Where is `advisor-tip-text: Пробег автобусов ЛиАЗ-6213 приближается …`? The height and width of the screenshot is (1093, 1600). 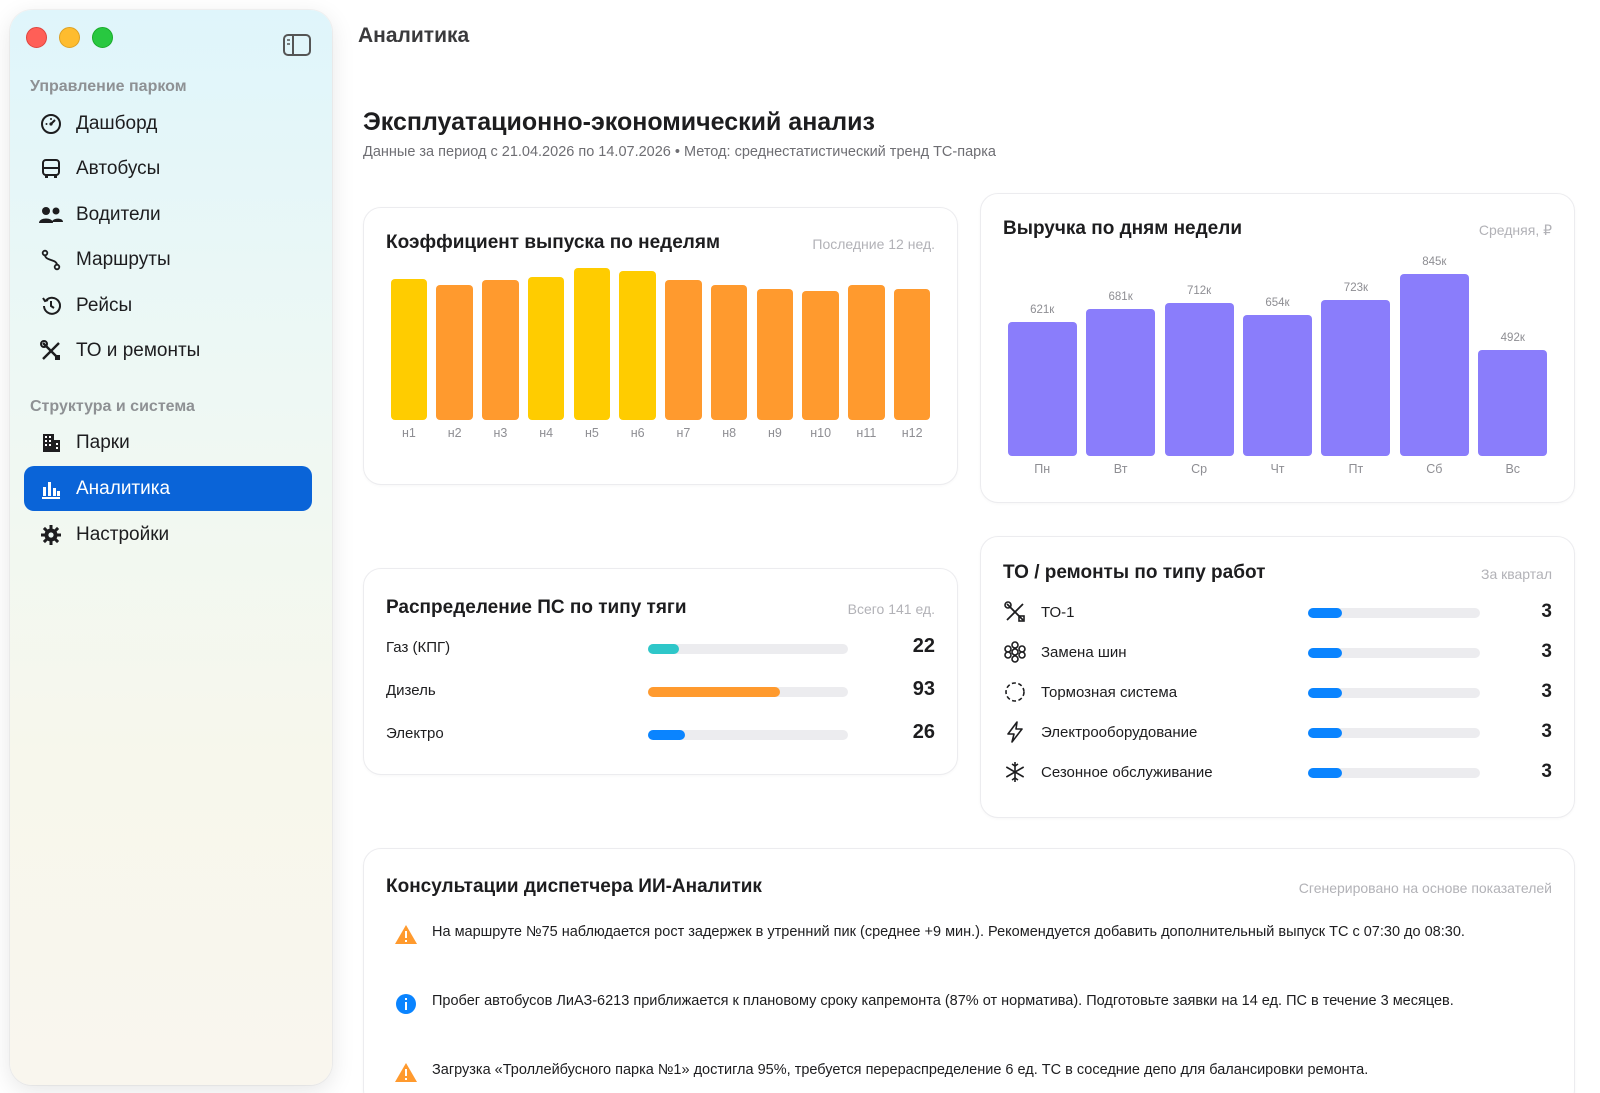 advisor-tip-text: Пробег автобусов ЛиАЗ-6213 приближается … is located at coordinates (943, 1001).